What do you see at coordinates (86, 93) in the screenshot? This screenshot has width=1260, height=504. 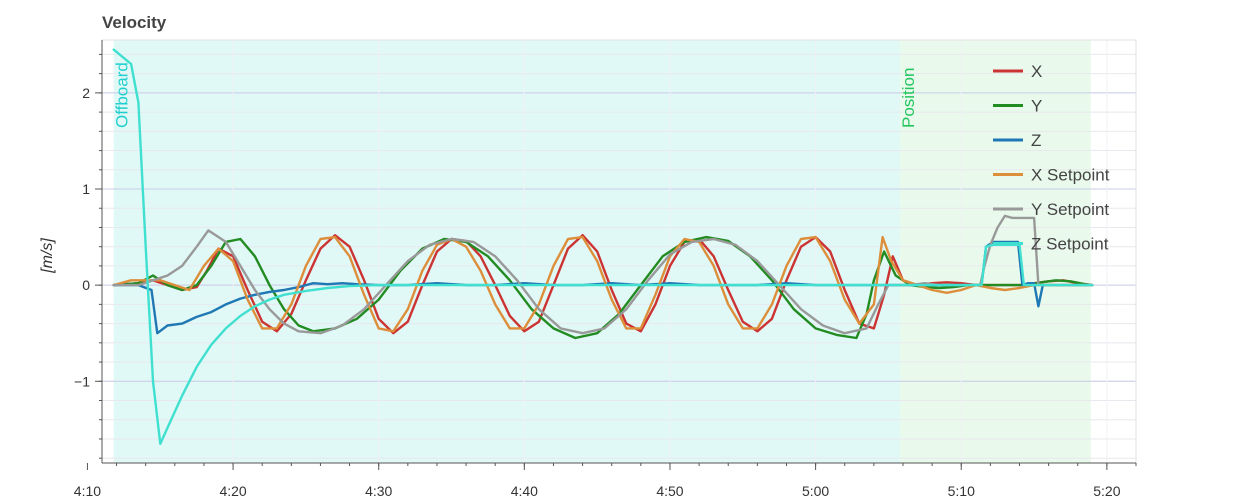 I see `y-tick-label: 2` at bounding box center [86, 93].